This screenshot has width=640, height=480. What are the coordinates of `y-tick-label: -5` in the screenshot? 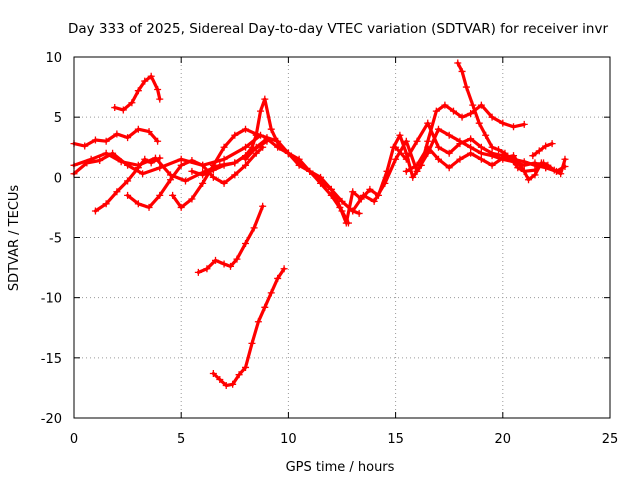 It's located at (55, 239).